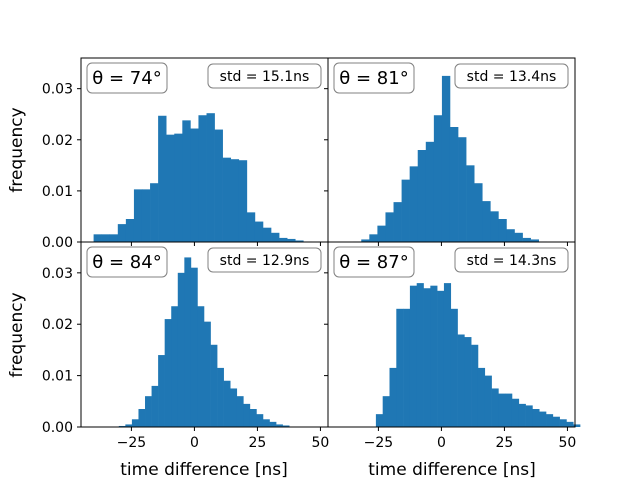 Image resolution: width=640 pixels, height=480 pixels. What do you see at coordinates (451, 470) in the screenshot?
I see `x-axis-title-right: time difference [ns]` at bounding box center [451, 470].